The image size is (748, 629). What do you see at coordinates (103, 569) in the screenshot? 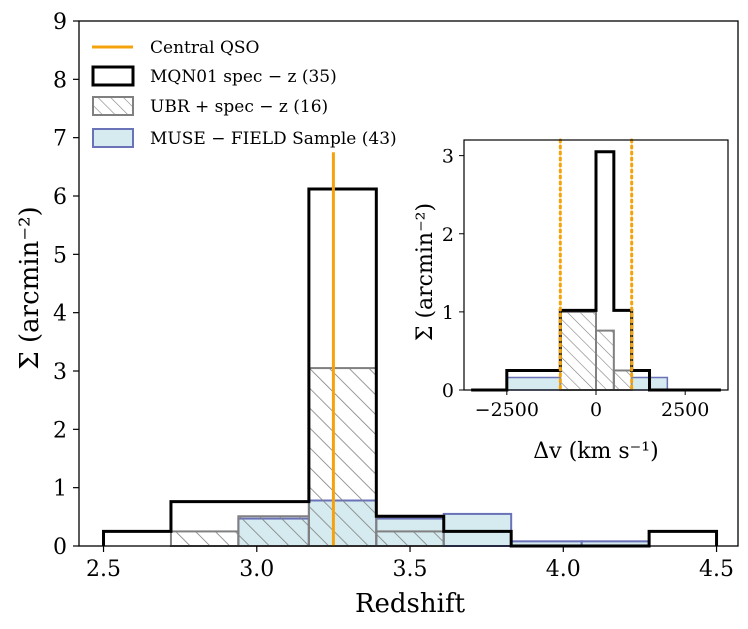
I see `x-tick-label: 2.5` at bounding box center [103, 569].